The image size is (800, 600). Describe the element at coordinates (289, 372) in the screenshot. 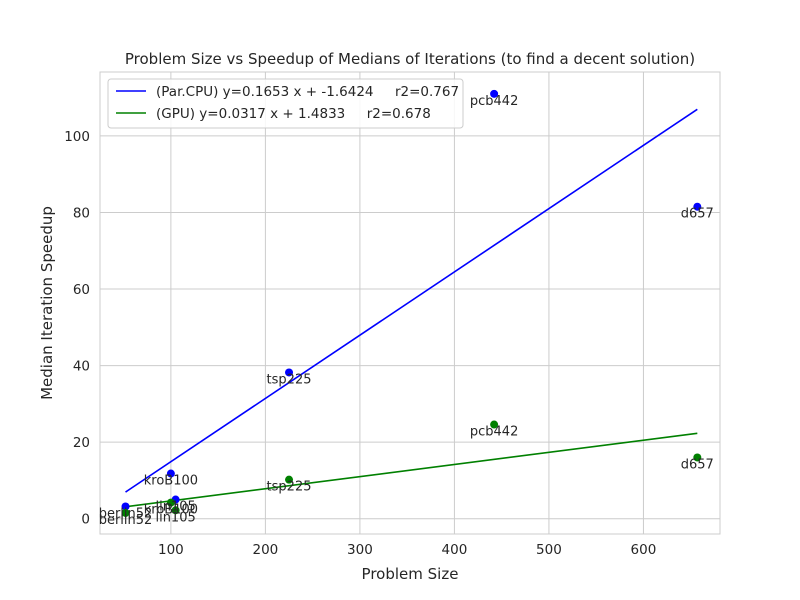

I see `point-cpu-tsp225` at that location.